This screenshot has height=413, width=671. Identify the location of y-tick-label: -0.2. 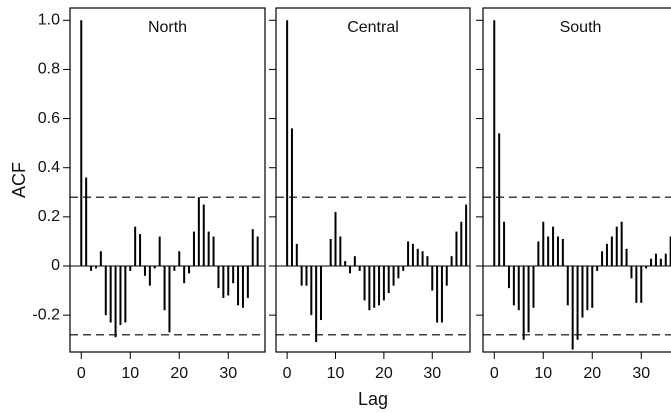
(46, 314).